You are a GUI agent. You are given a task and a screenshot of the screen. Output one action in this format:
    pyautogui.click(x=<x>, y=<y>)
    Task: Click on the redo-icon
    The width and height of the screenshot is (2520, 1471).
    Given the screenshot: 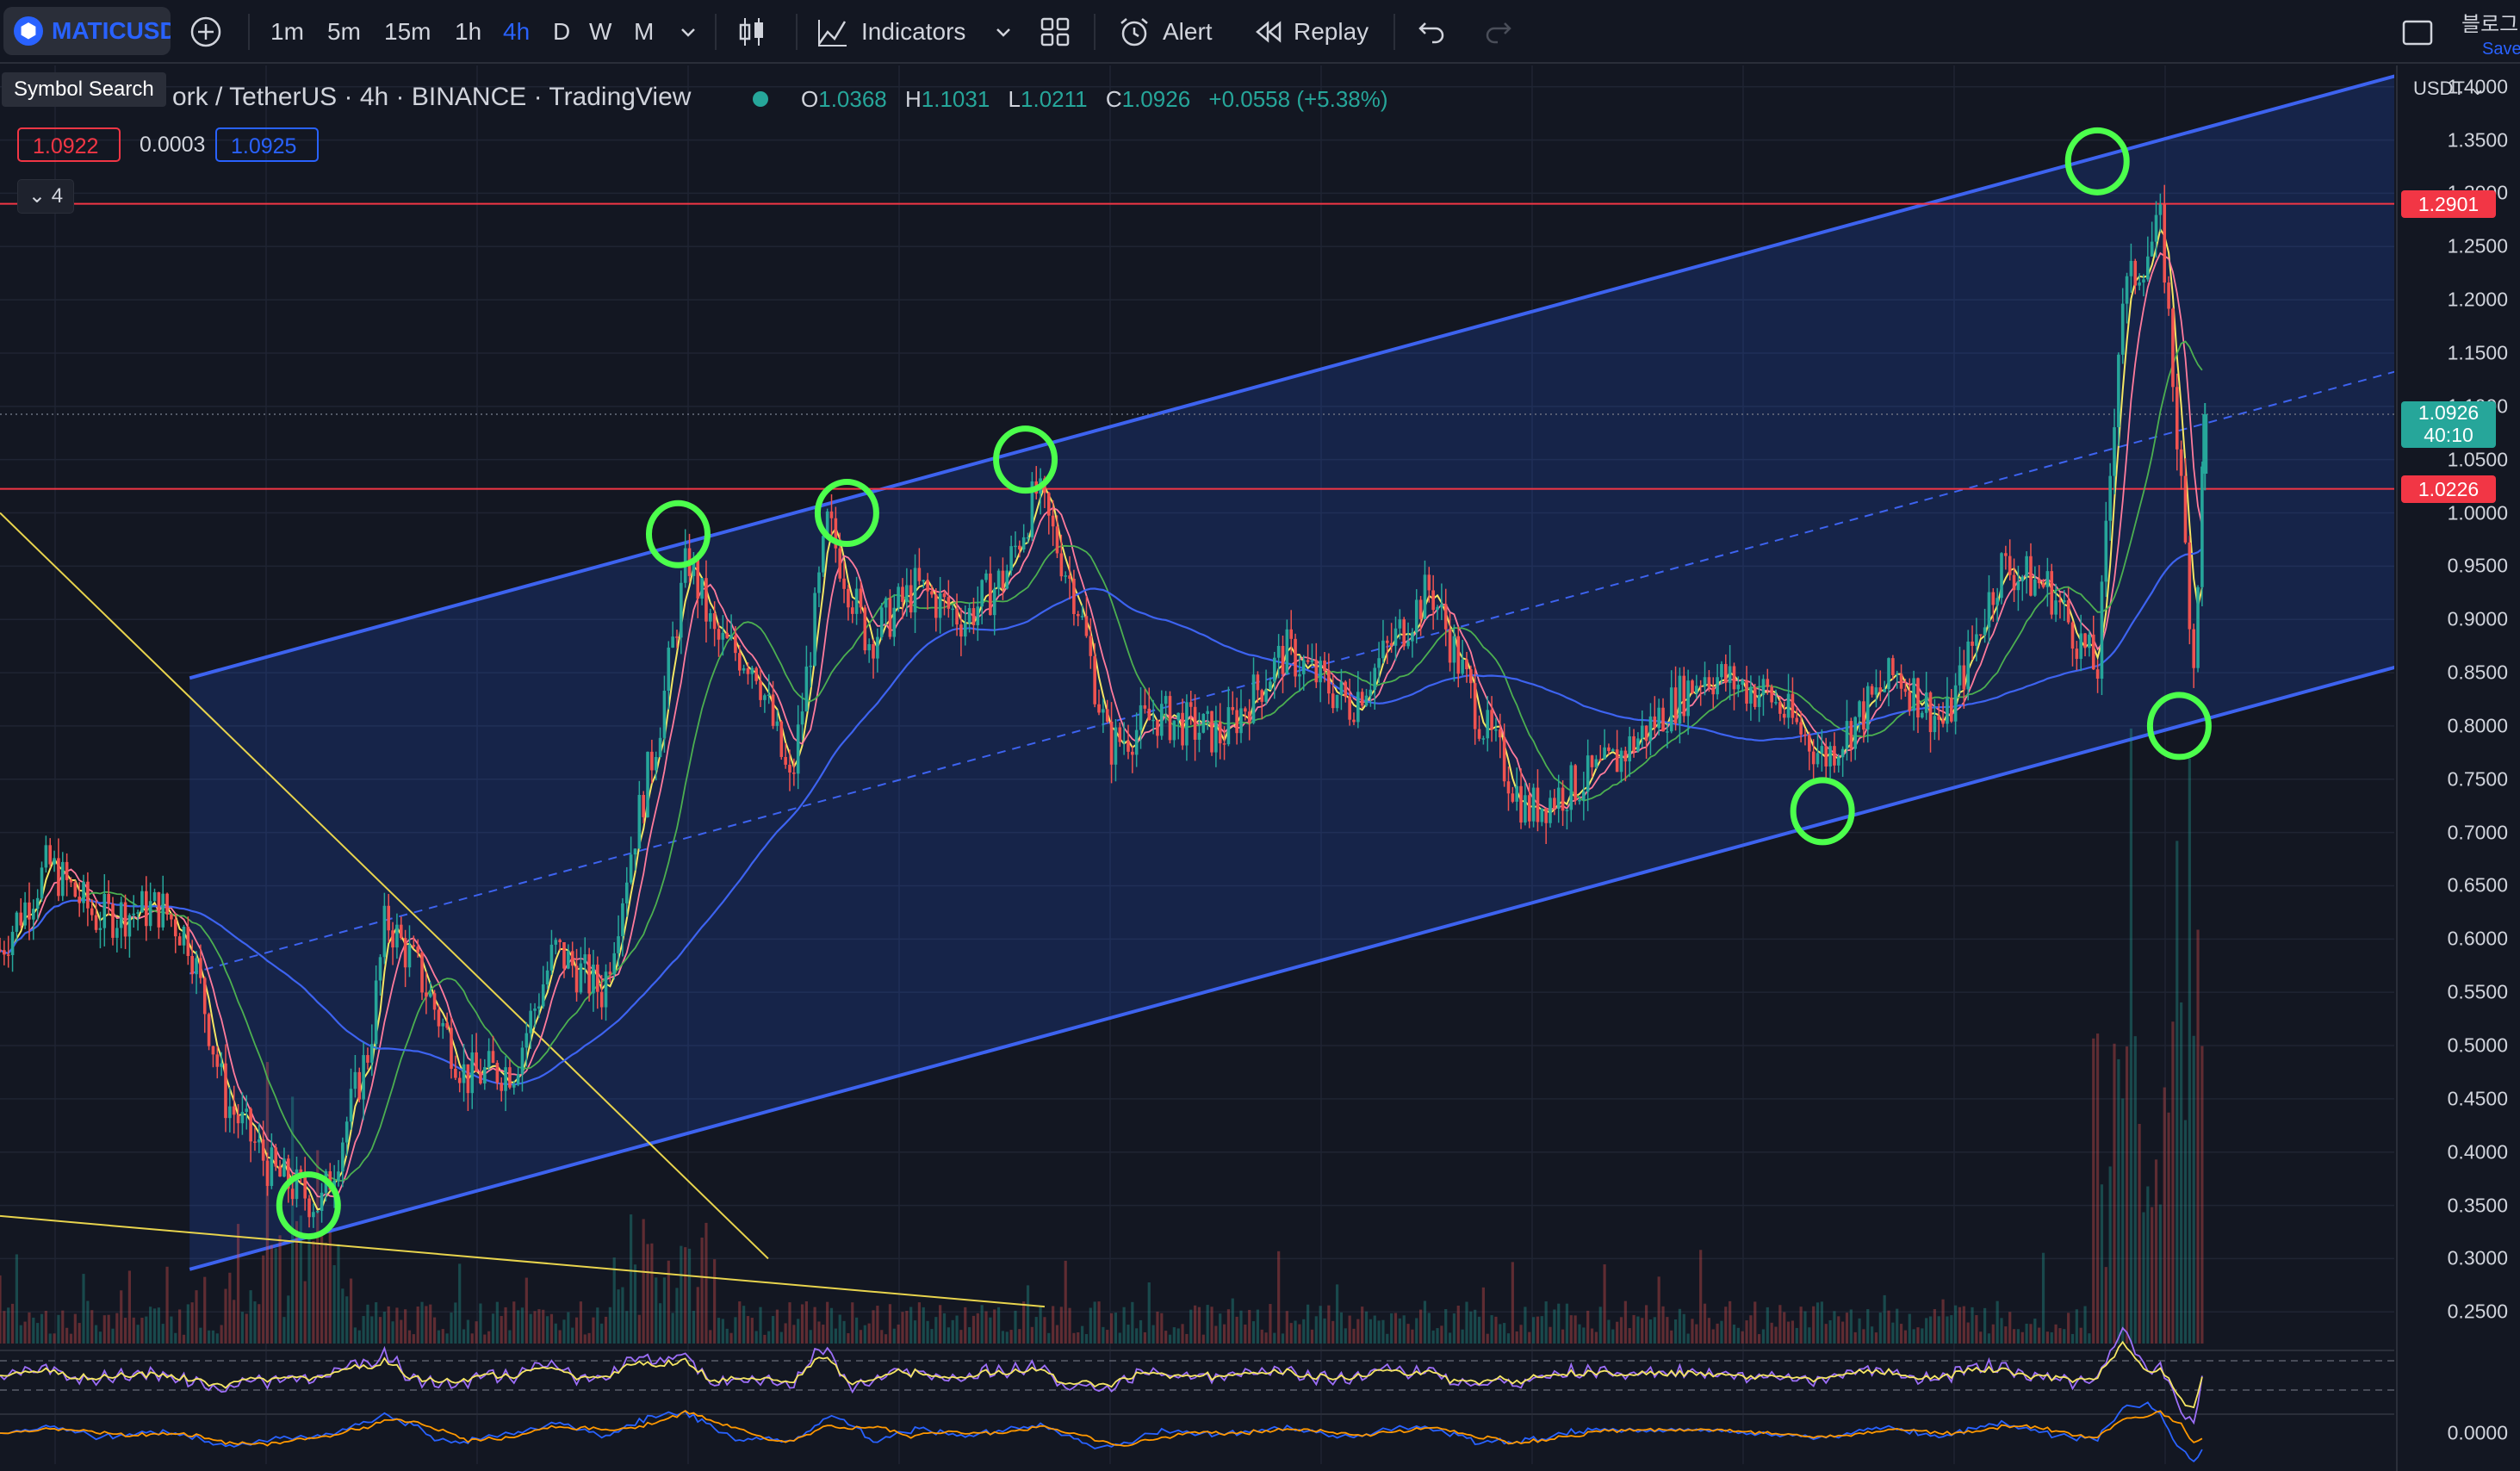 What is the action you would take?
    pyautogui.click(x=1498, y=32)
    